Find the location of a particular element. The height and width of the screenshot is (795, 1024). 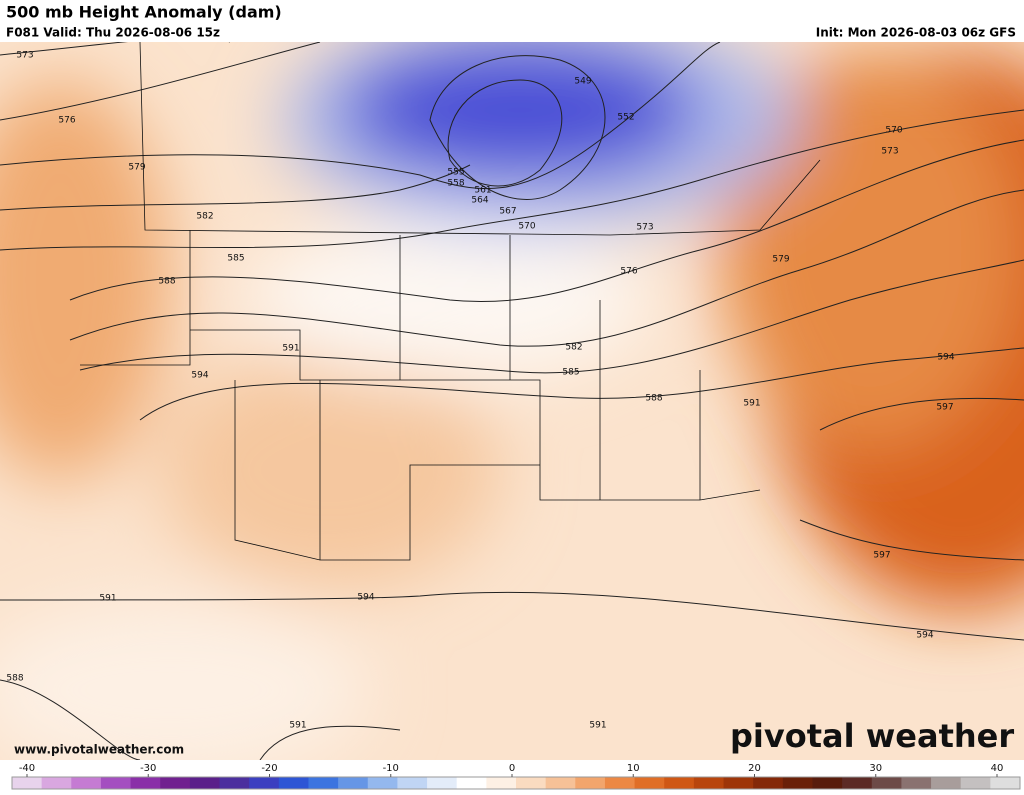

colorbar-tick-label: -30 is located at coordinates (148, 768).